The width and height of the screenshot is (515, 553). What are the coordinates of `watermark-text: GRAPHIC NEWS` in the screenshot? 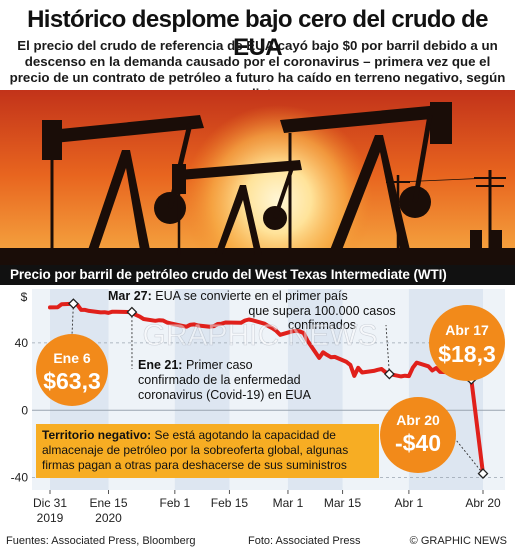 It's located at (259, 335).